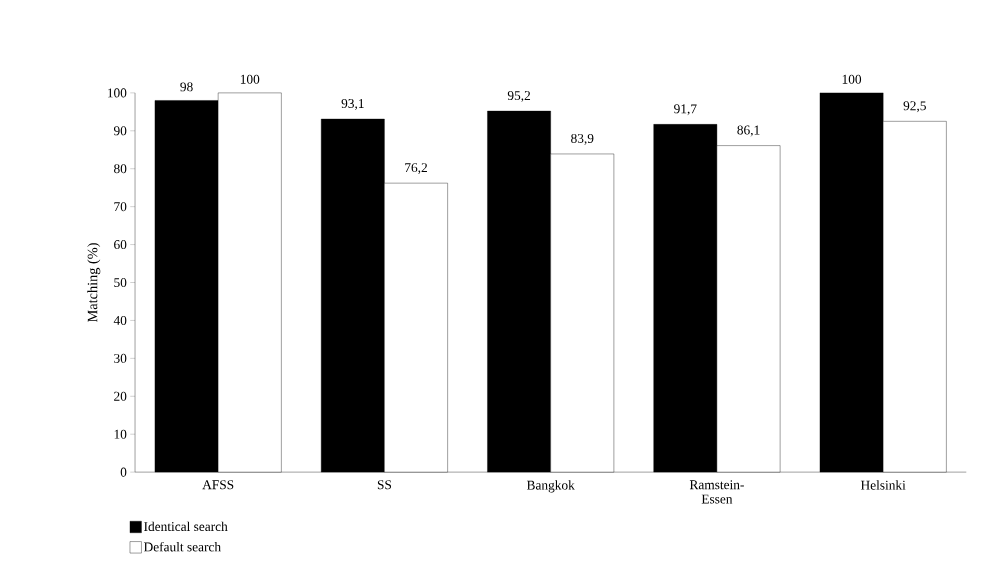  What do you see at coordinates (384, 485) in the screenshot?
I see `x-tick-label: SS` at bounding box center [384, 485].